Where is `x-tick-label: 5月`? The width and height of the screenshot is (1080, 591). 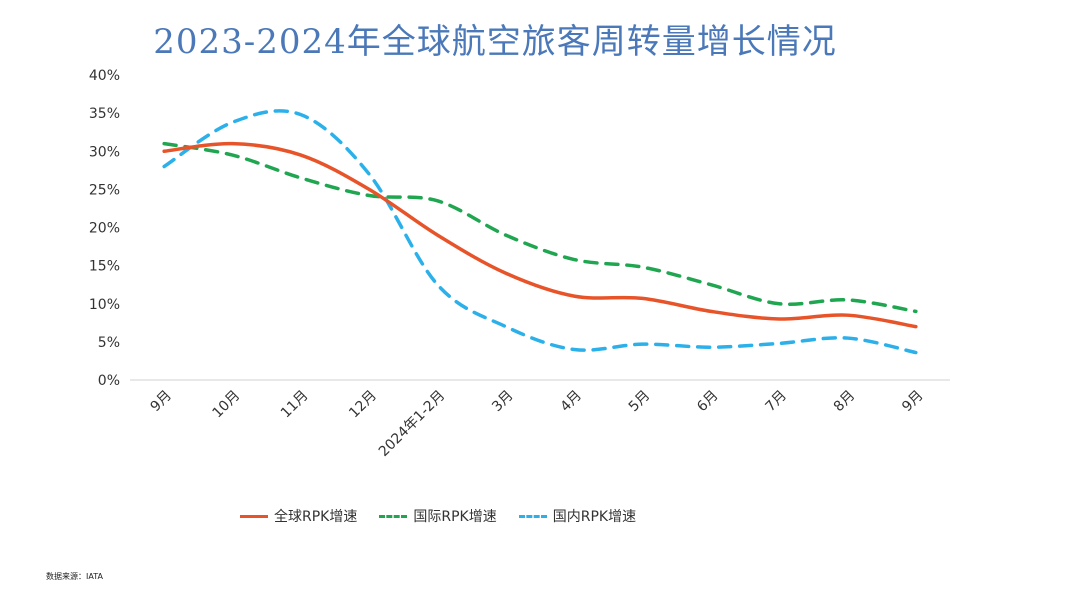 x-tick-label: 5月 is located at coordinates (640, 402).